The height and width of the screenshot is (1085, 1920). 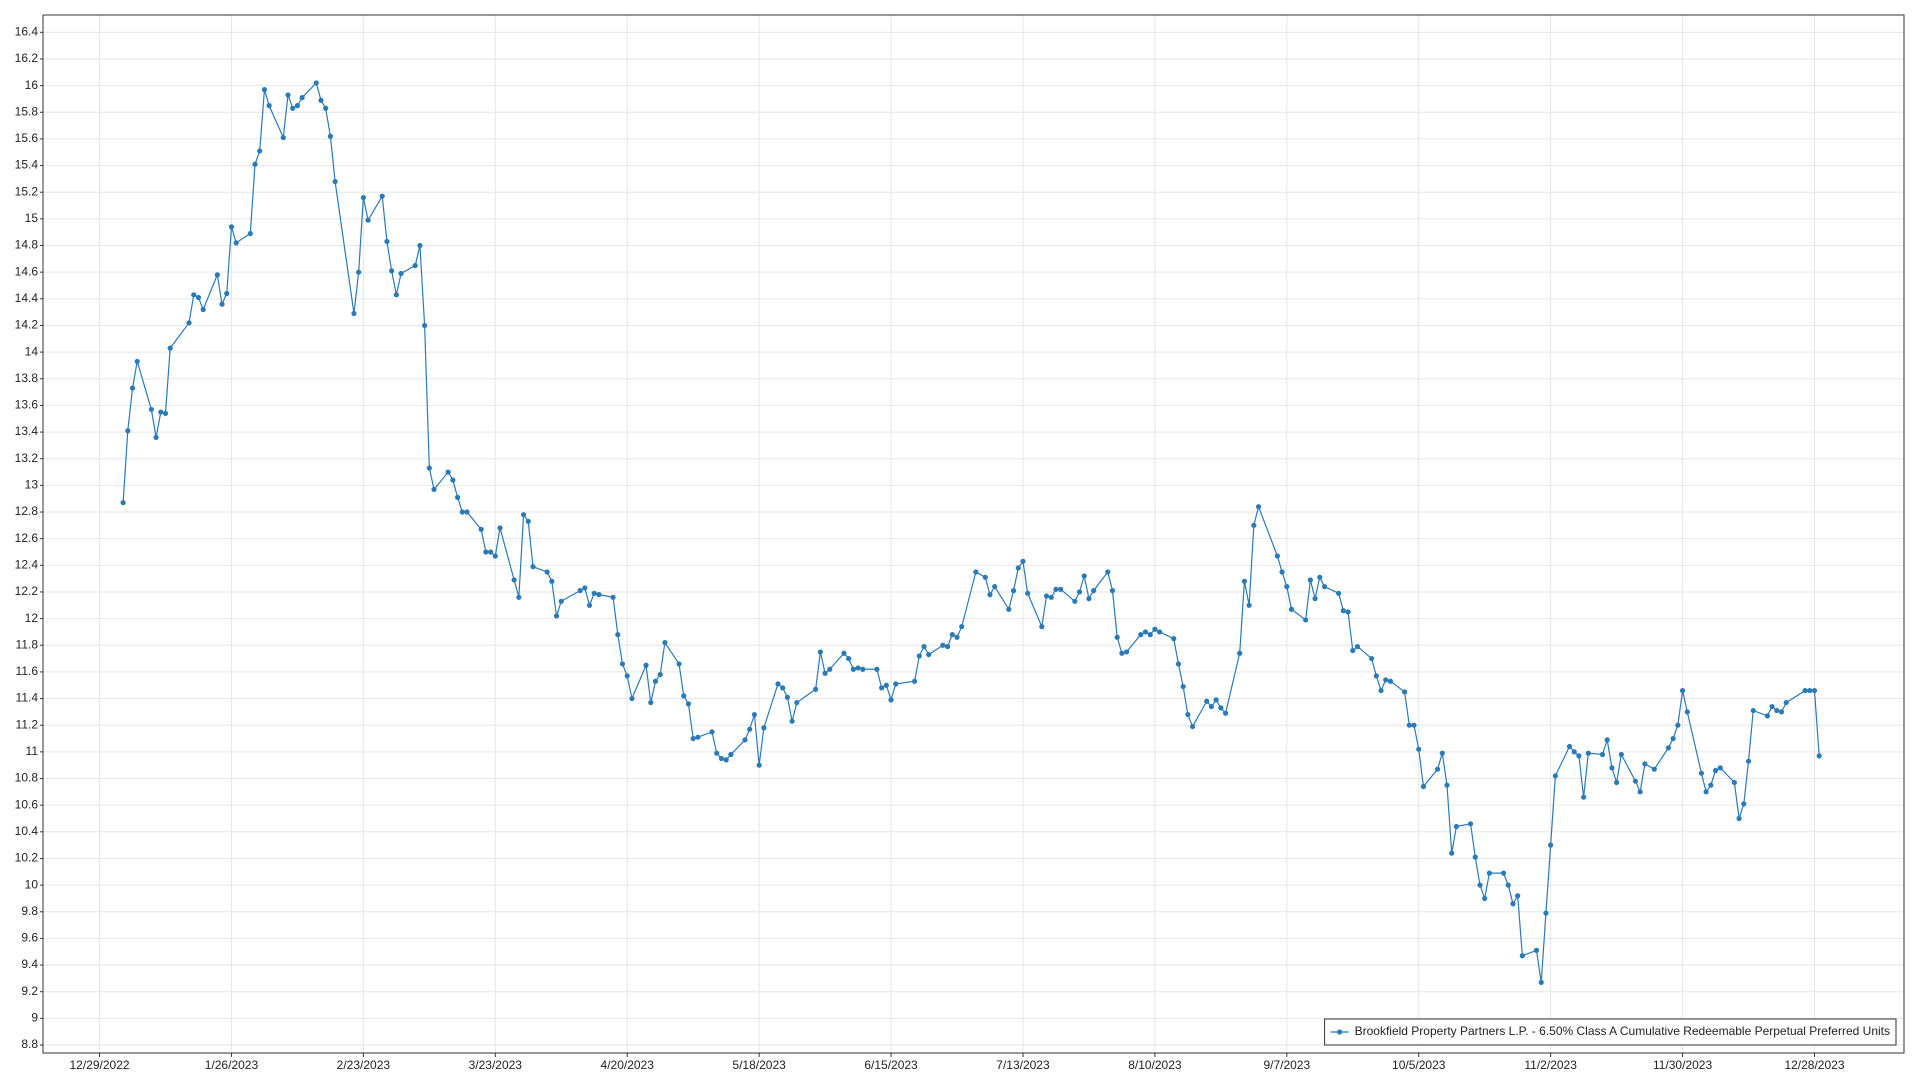 I want to click on y-tick-label: 12.6, so click(x=27, y=538).